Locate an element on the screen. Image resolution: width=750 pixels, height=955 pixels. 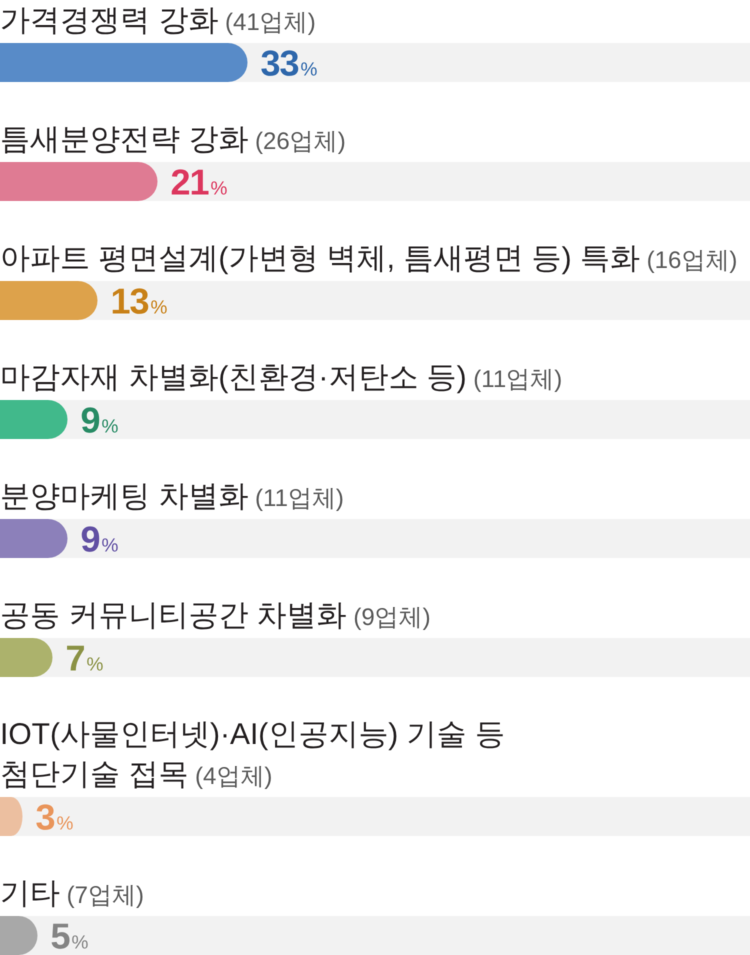
y-tick-label: 공동 커뮤니티공간 차별화 (9업체) is located at coordinates (215, 615).